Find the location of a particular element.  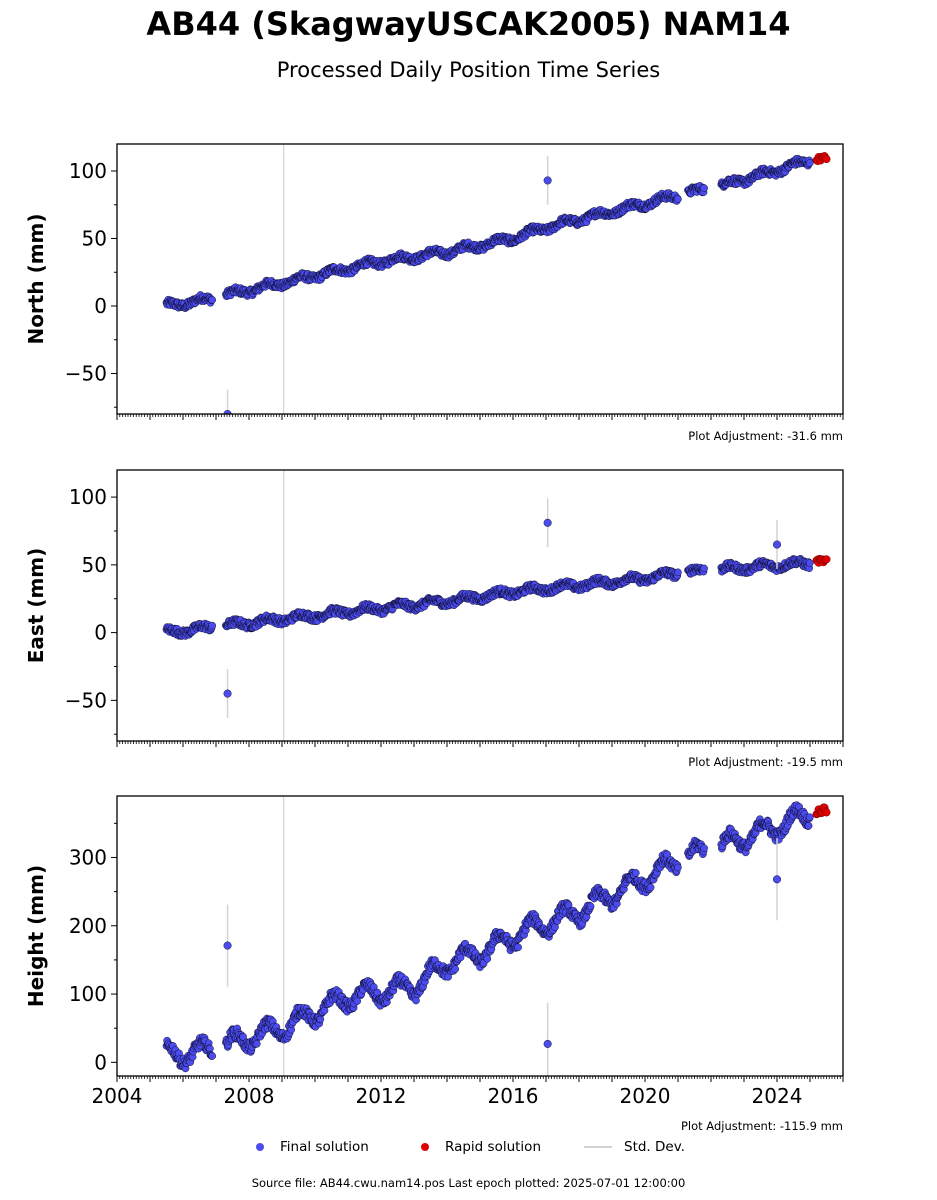

y-tick-label: 200 is located at coordinates (88, 926).